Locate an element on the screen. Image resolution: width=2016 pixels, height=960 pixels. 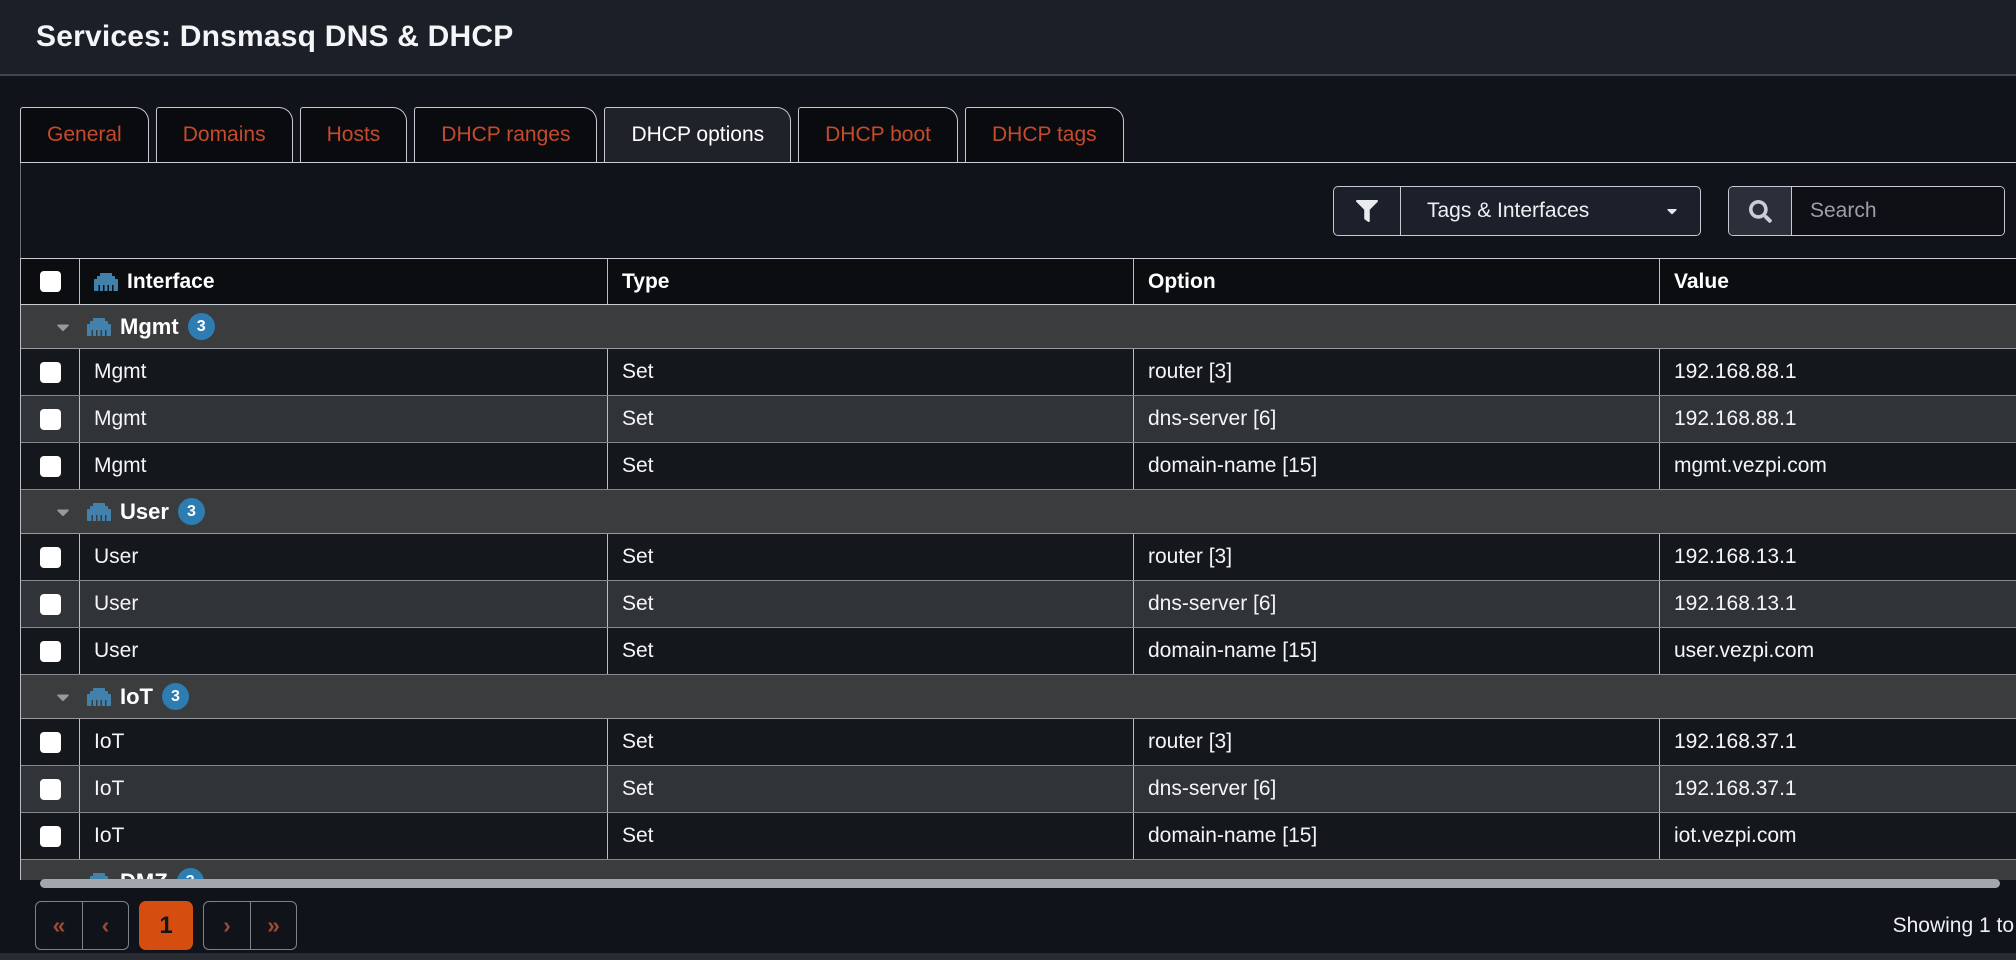
bottom-edge is located at coordinates (1008, 956).